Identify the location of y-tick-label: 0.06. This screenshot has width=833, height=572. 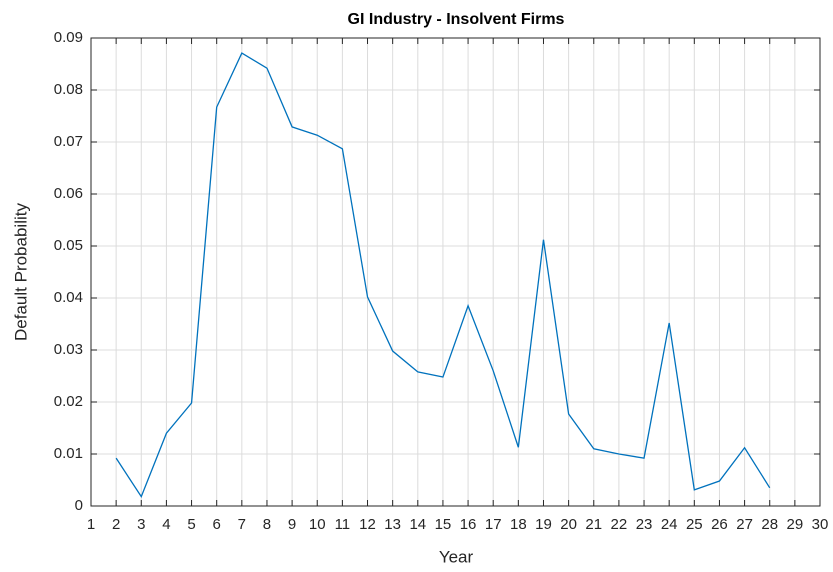
(68, 193).